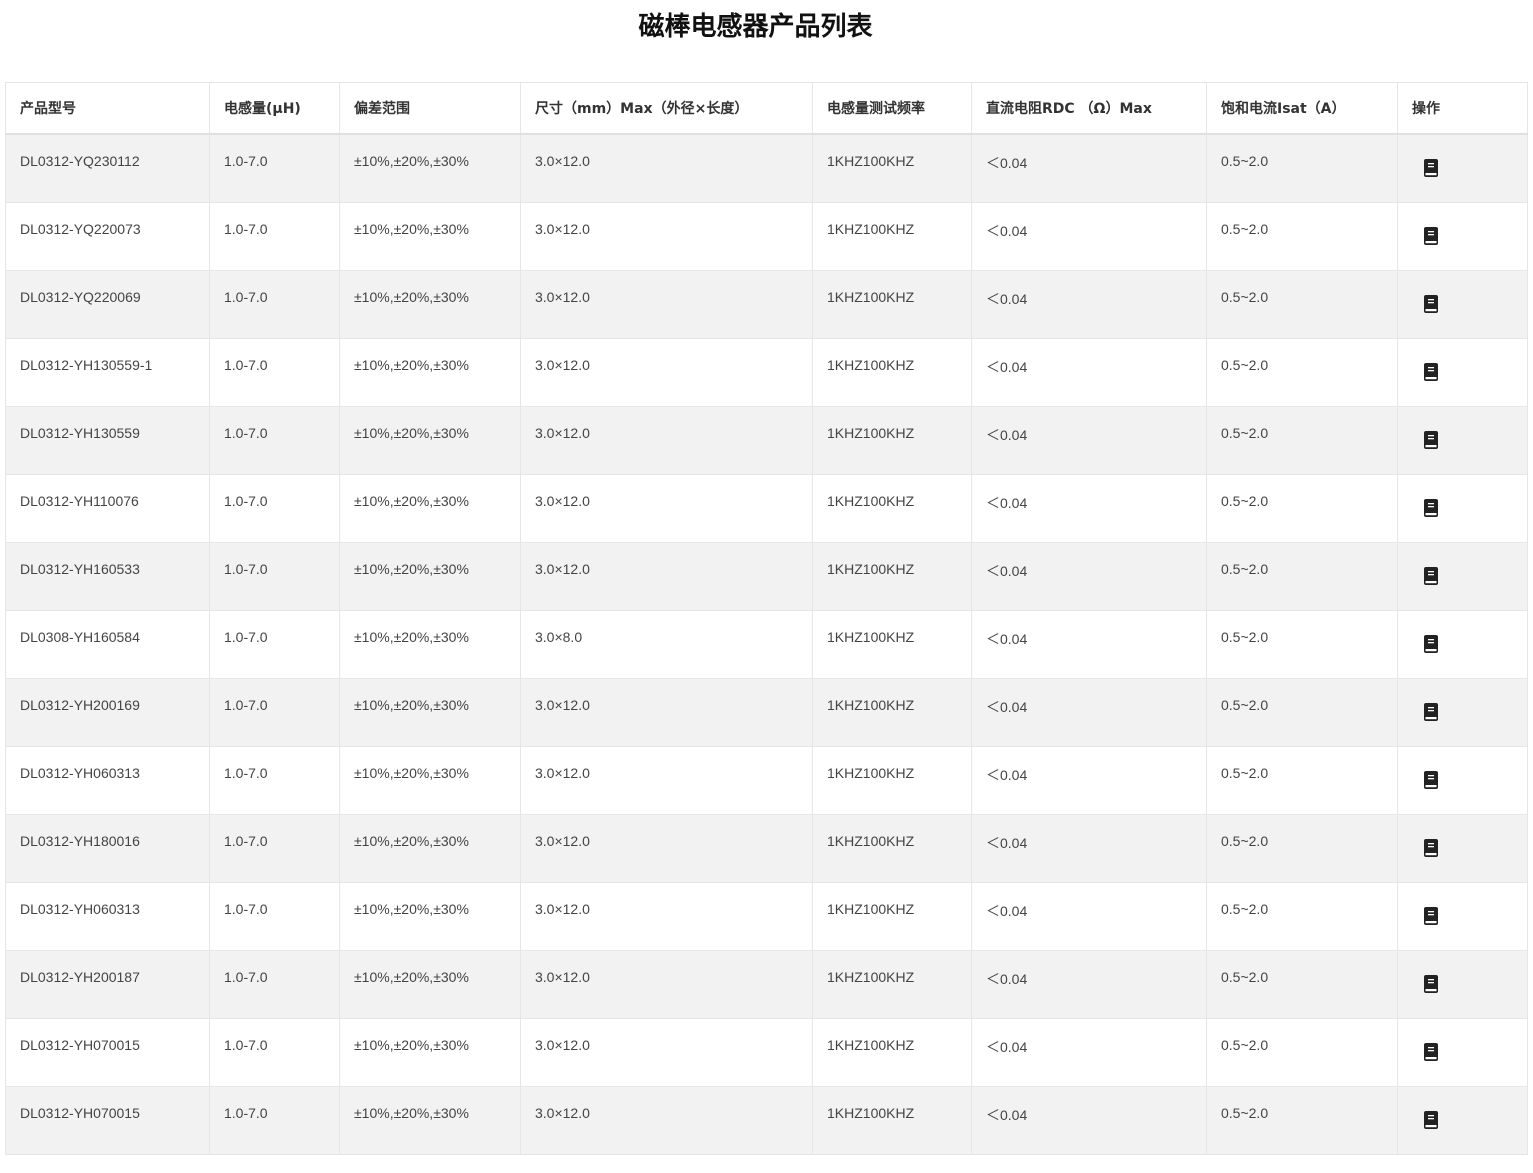  Describe the element at coordinates (274, 108) in the screenshot. I see `column-header-inductance: 电感量(μH)` at that location.